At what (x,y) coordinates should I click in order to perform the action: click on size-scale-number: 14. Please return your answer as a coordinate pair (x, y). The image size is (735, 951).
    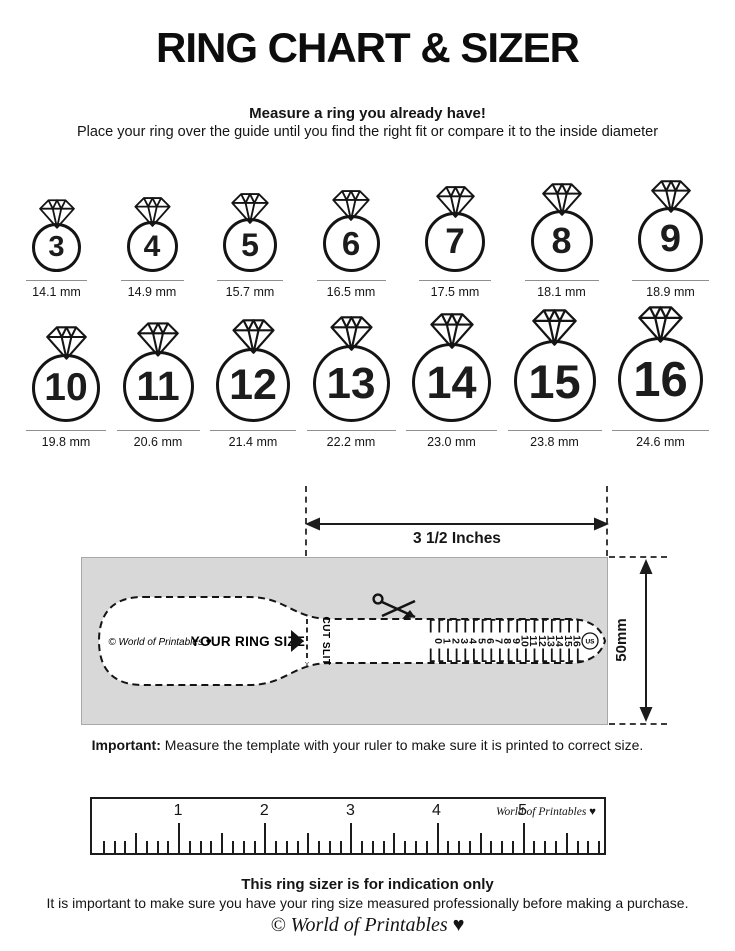
    Looking at the image, I should click on (559, 641).